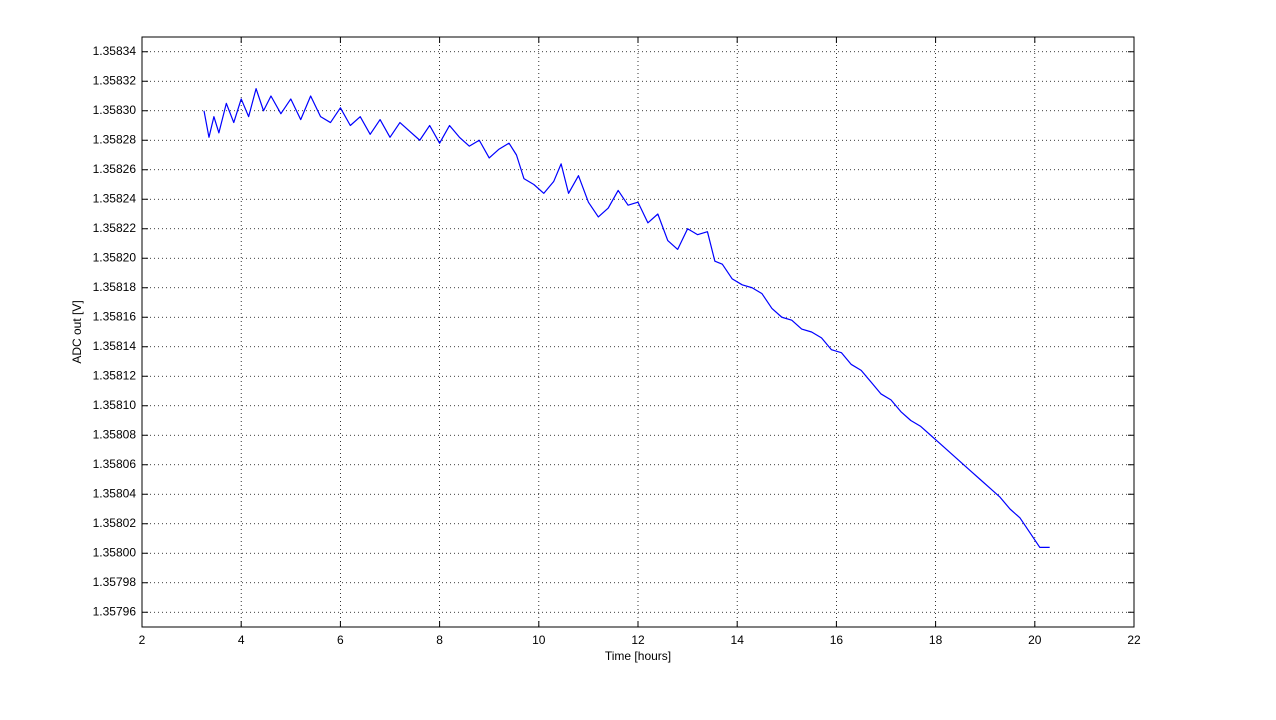 The height and width of the screenshot is (720, 1276). What do you see at coordinates (115, 228) in the screenshot?
I see `y-tick-label: 1.35822` at bounding box center [115, 228].